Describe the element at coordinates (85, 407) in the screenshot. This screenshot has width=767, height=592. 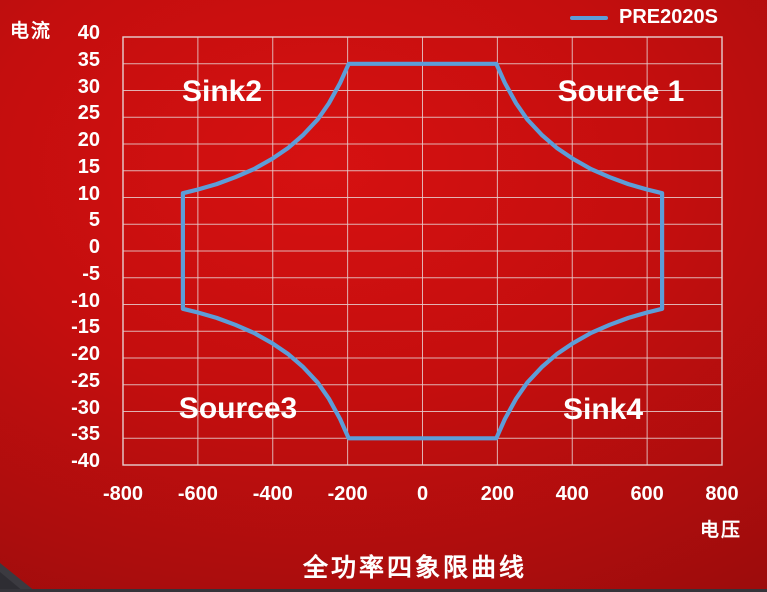
I see `y-tick-label: -30` at that location.